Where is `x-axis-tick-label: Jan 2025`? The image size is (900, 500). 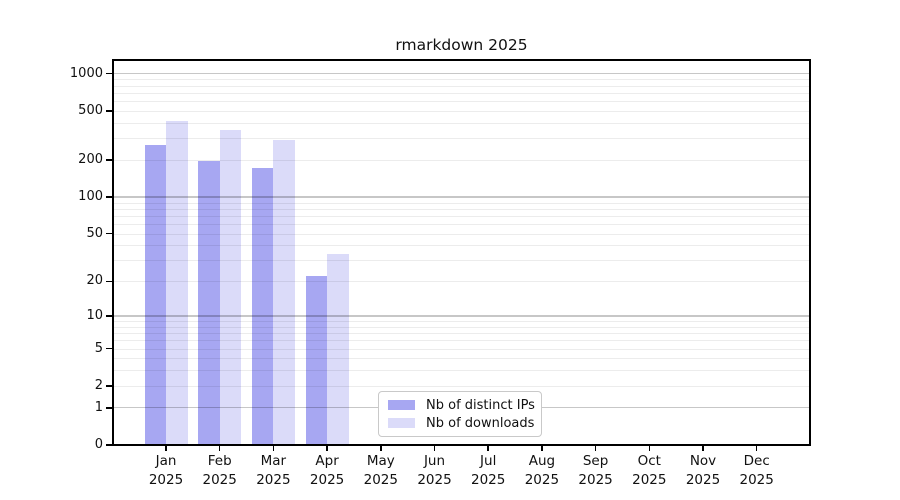
x-axis-tick-label: Jan 2025 is located at coordinates (166, 470).